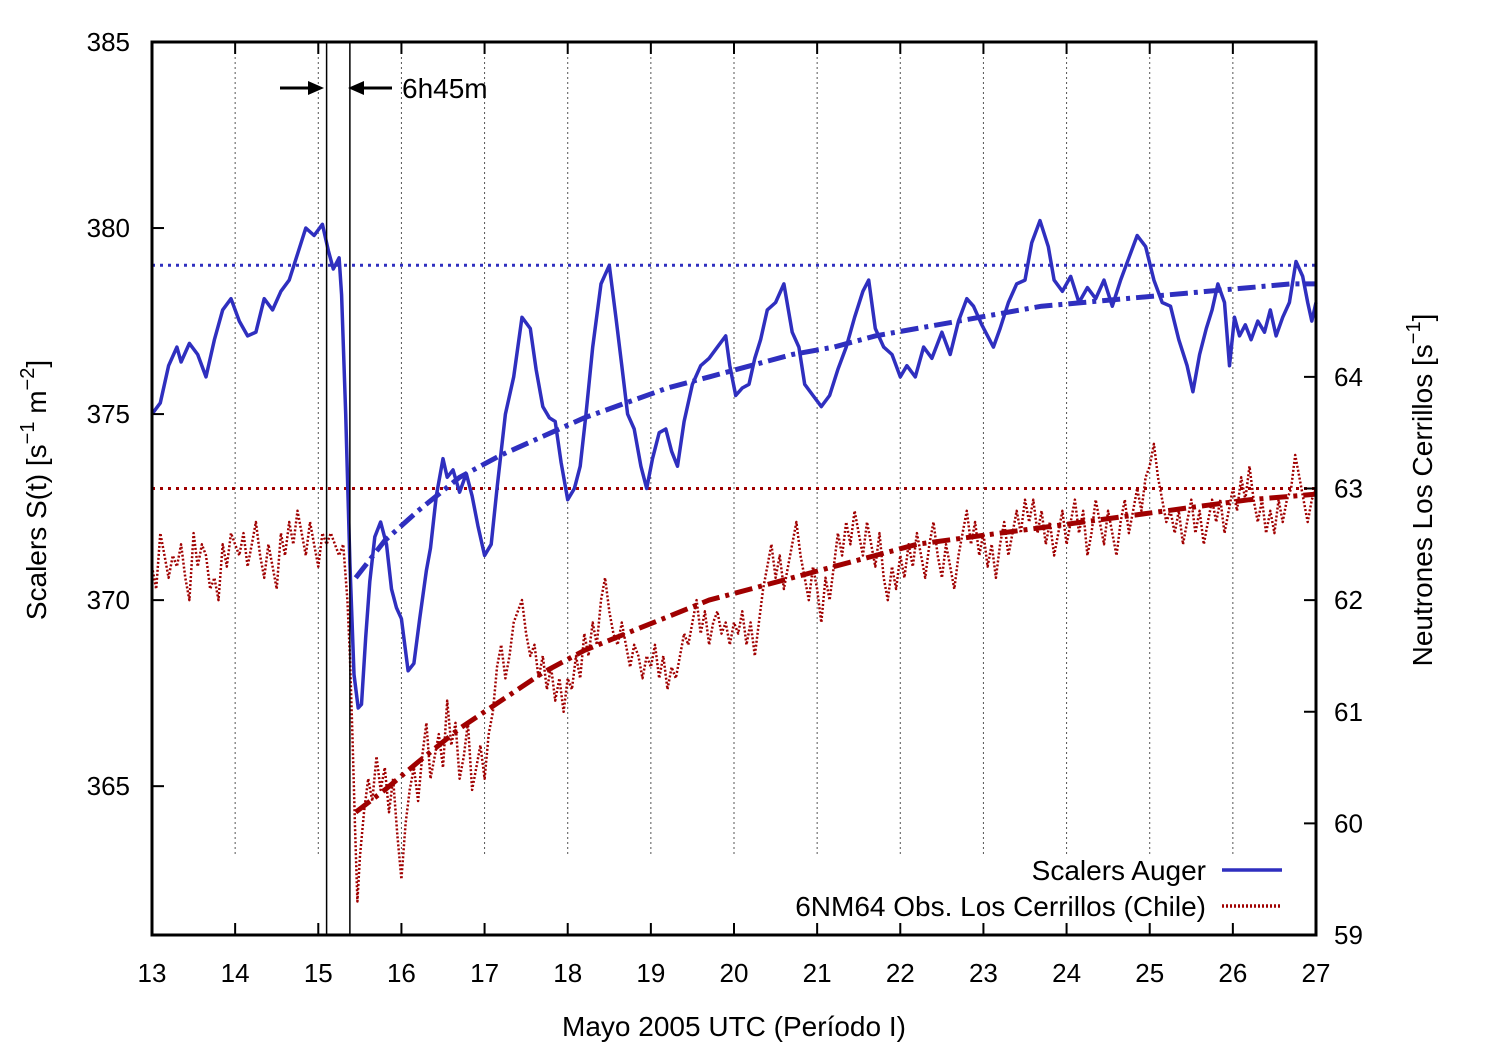 Image resolution: width=1500 pixels, height=1050 pixels. I want to click on x-tick-label-19: 19, so click(650, 973).